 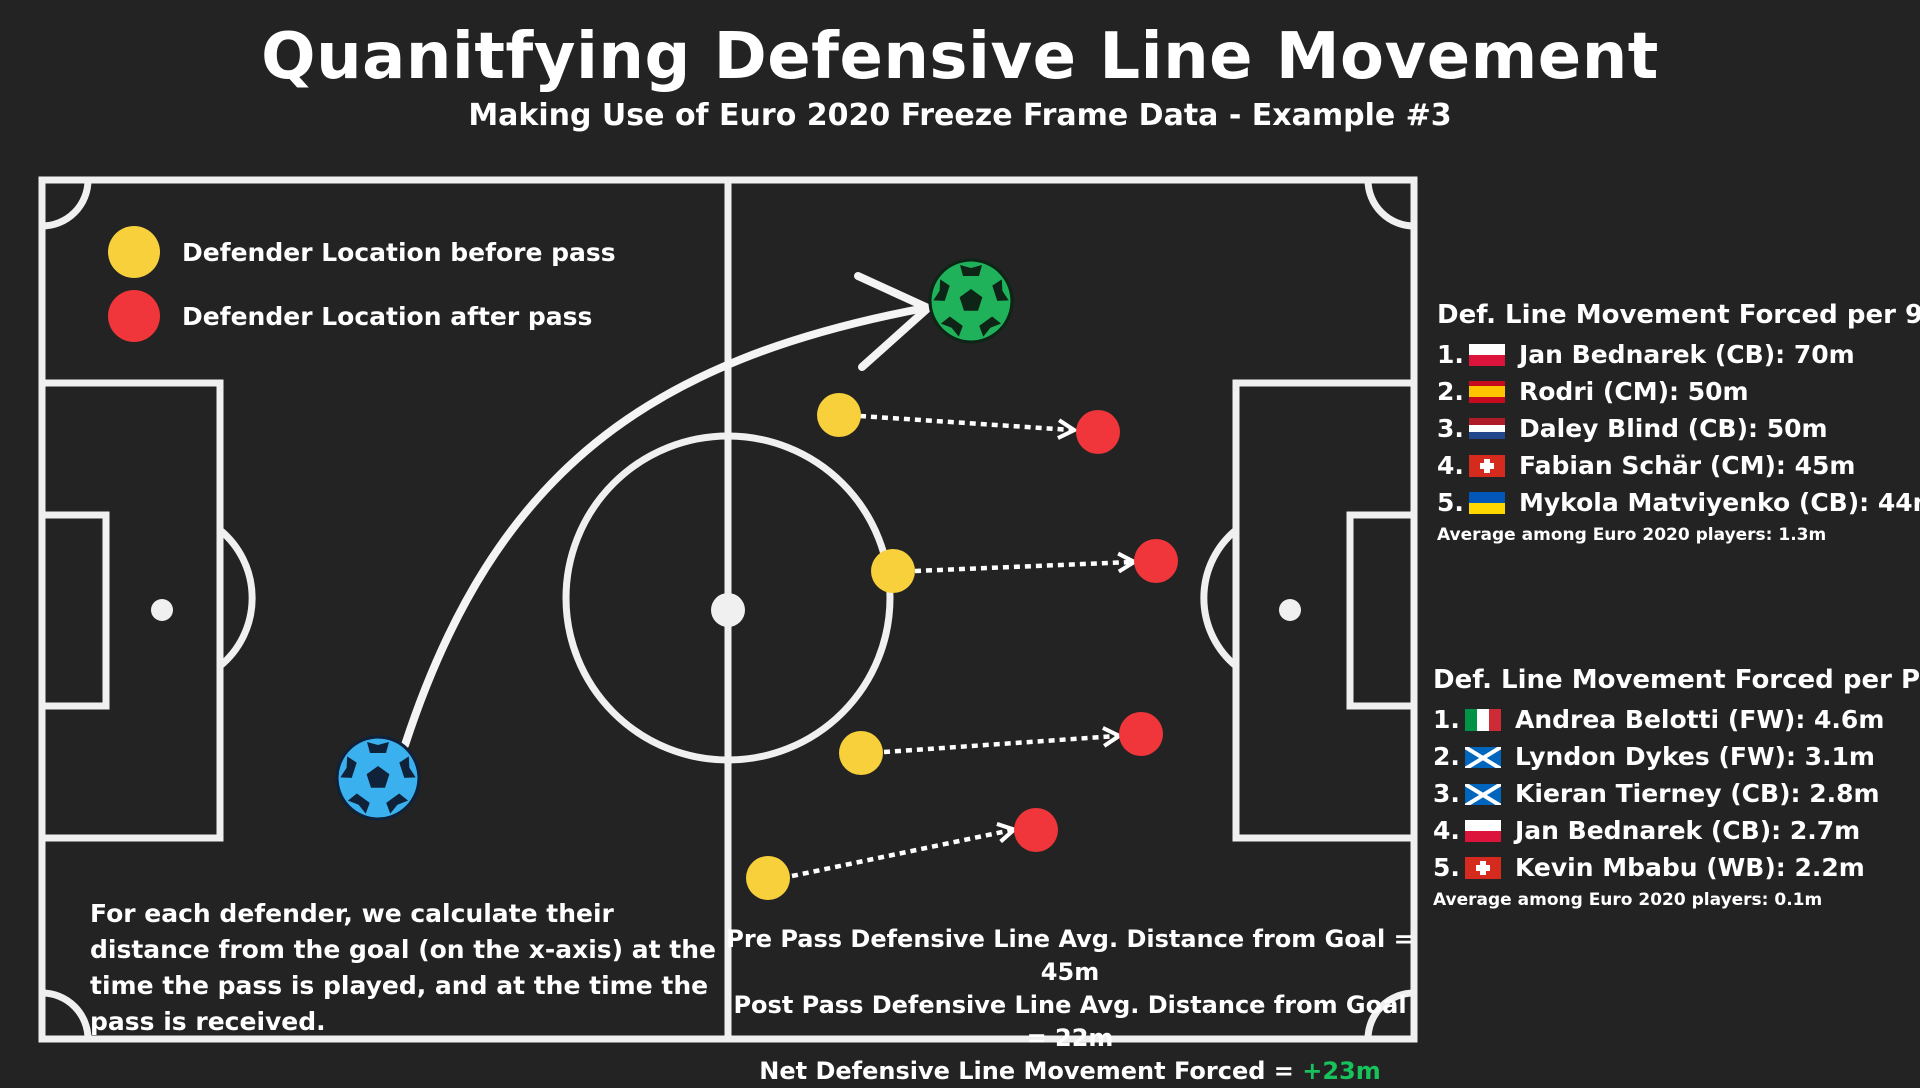 What do you see at coordinates (1341, 1071) in the screenshot?
I see `net-movement-value: +23m` at bounding box center [1341, 1071].